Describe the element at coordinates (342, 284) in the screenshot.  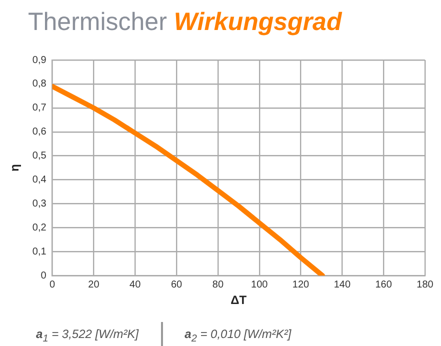
I see `x-tick-label: 140` at that location.